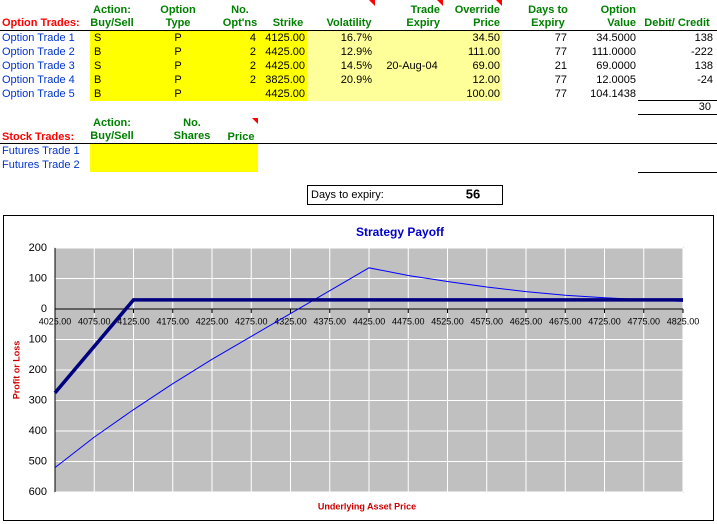 This screenshot has width=717, height=524. Describe the element at coordinates (38, 52) in the screenshot. I see `row-label: Option Trade 2` at that location.